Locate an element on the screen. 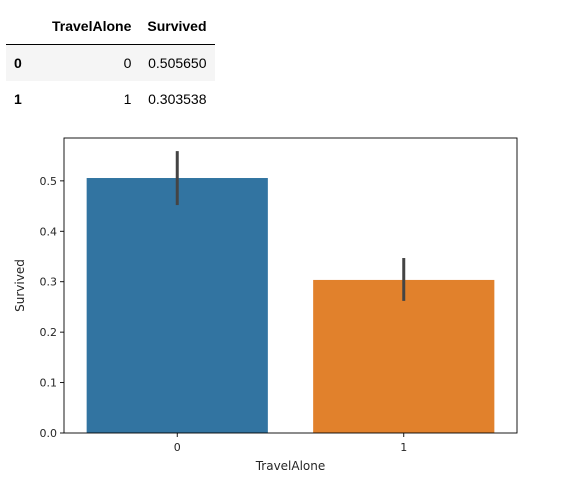 This screenshot has height=482, width=561. table-row: 0 0 0.505650 is located at coordinates (110, 62).